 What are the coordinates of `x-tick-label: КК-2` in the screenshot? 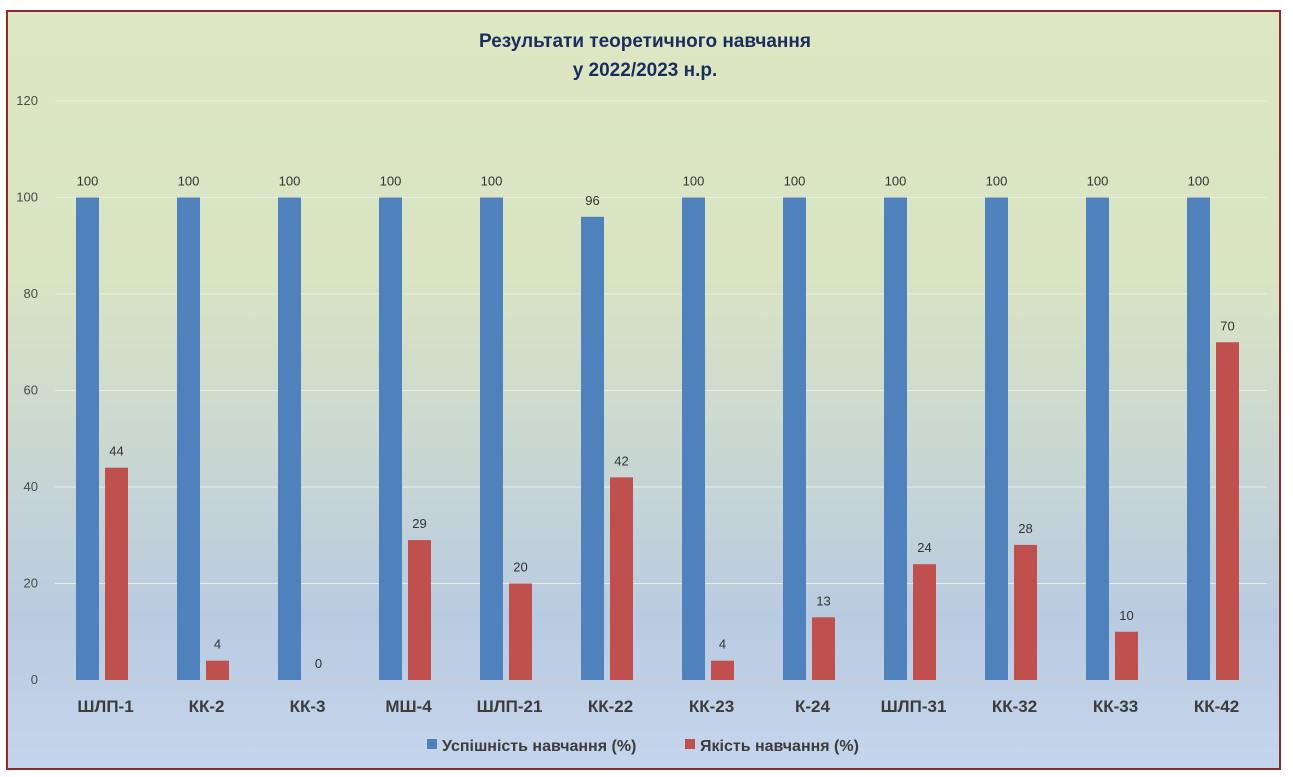 It's located at (207, 706).